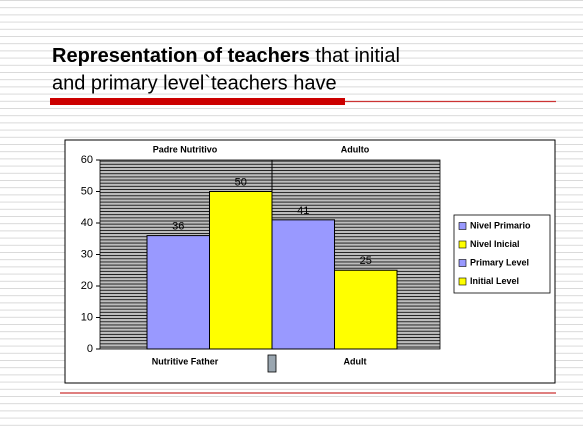 The image size is (583, 427). I want to click on title-rest: that initial, so click(355, 56).